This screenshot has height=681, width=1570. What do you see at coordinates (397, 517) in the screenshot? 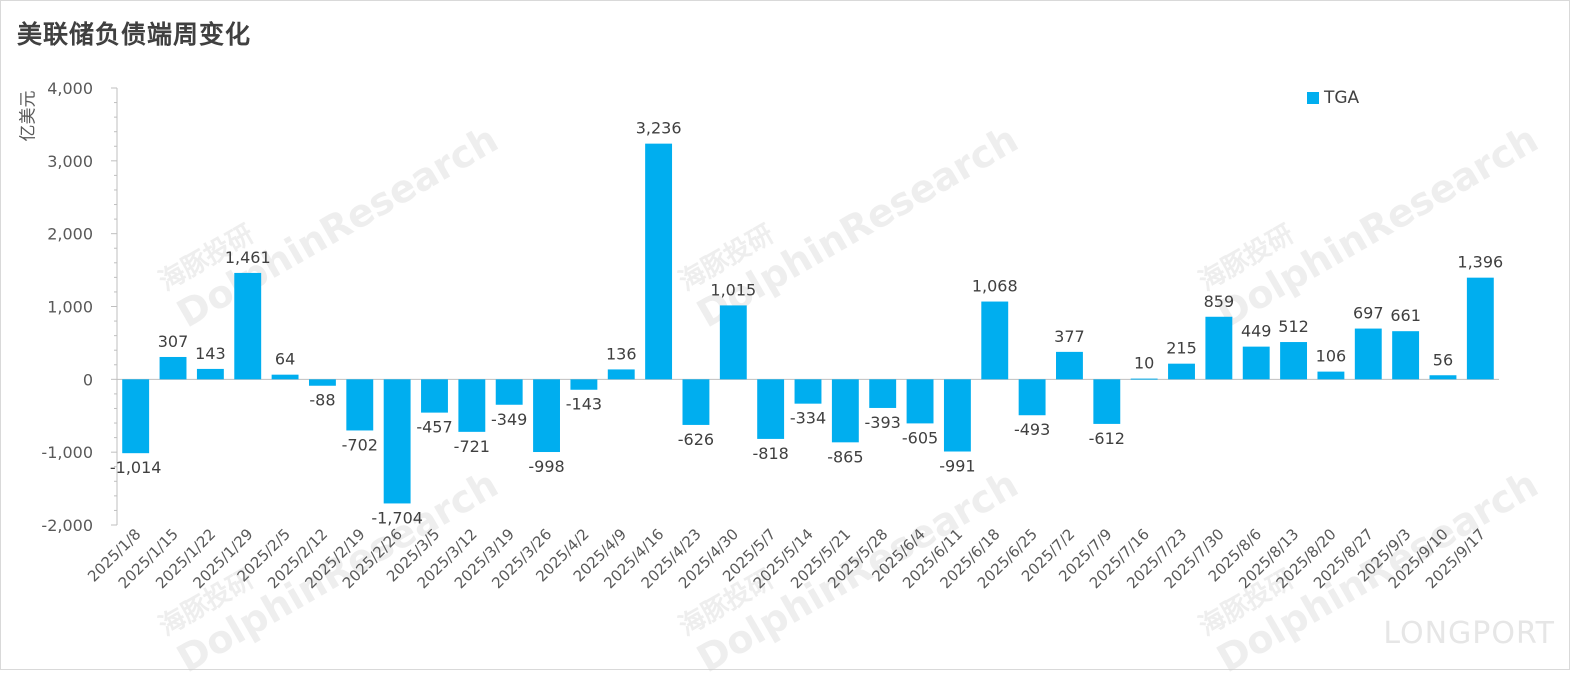
I see `data-label: -1,704` at bounding box center [397, 517].